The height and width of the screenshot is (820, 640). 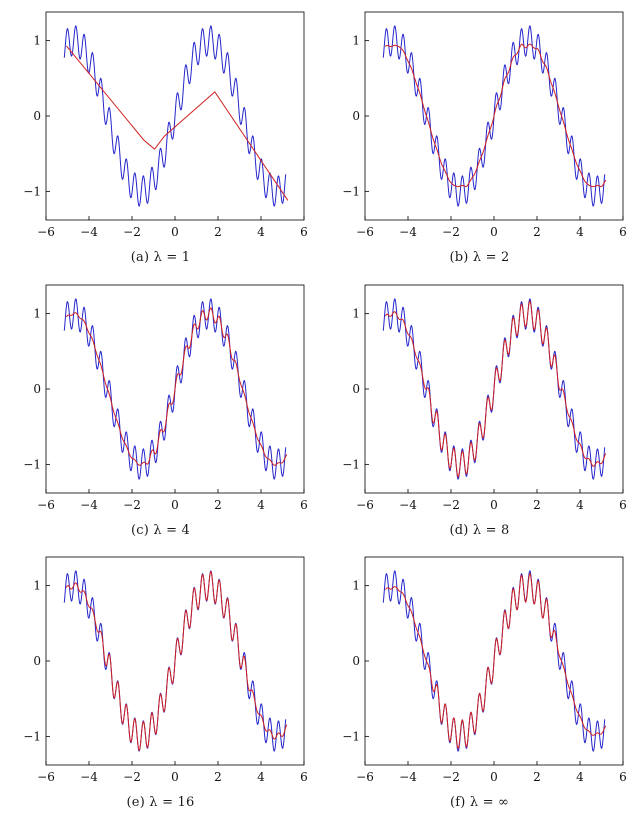 I want to click on chart-svg-c: −6 −4 −2 0 2 4 6 −1 0 1, so click(x=165, y=398).